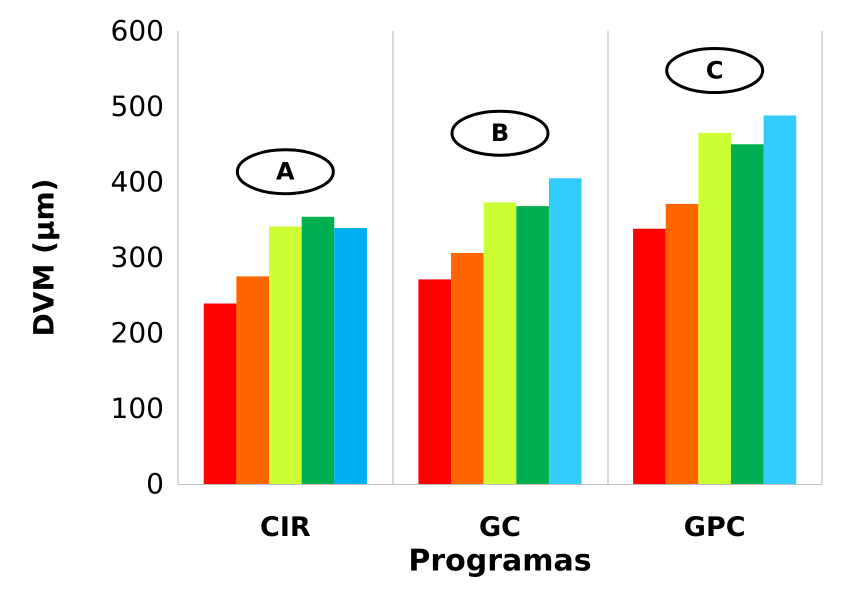 The width and height of the screenshot is (862, 609). What do you see at coordinates (286, 172) in the screenshot?
I see `annotation: A` at bounding box center [286, 172].